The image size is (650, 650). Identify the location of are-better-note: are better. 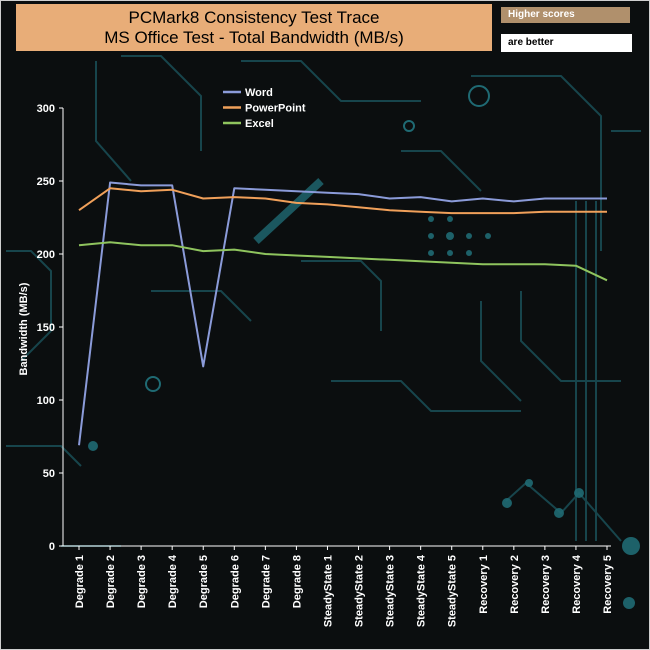
(566, 43).